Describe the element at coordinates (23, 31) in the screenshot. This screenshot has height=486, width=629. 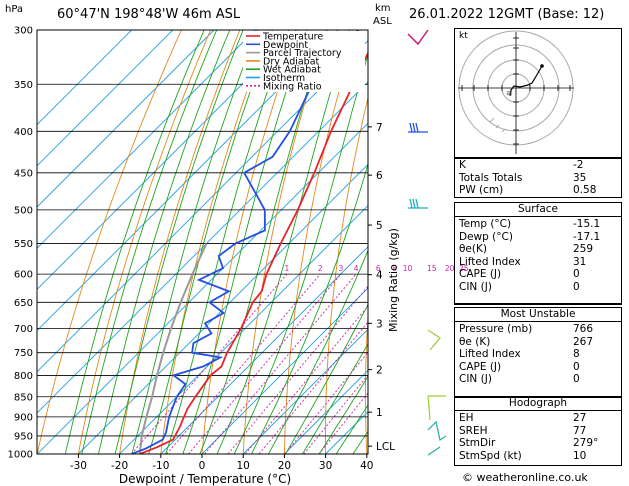
I see `pressure-tick-label: 300` at that location.